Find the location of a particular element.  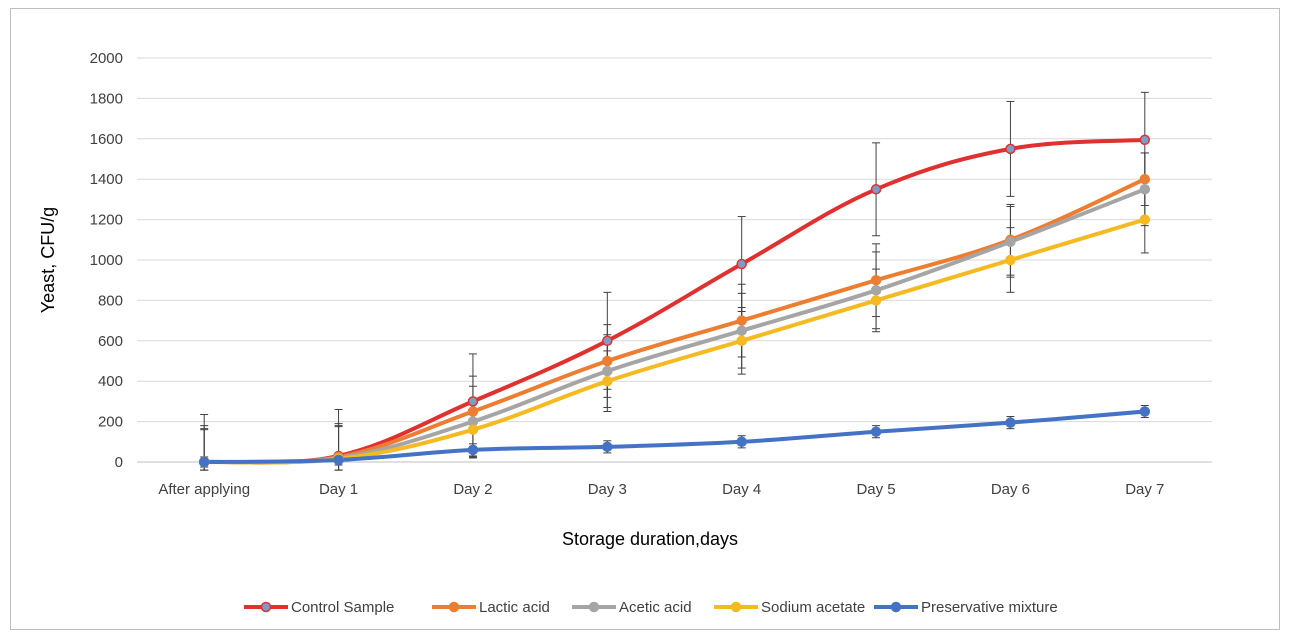

y-tick-label: 400 is located at coordinates (110, 381).